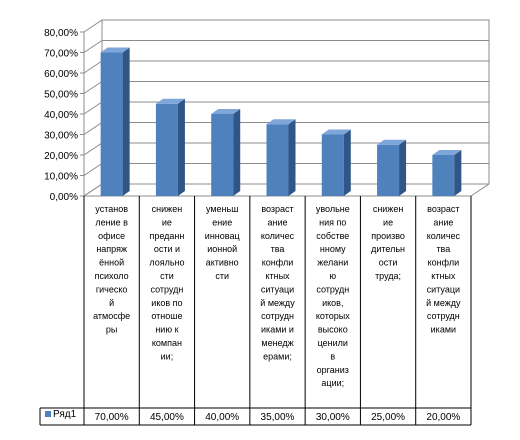 The height and width of the screenshot is (440, 520). What do you see at coordinates (443, 417) in the screenshot?
I see `data-table-value: 20,00%` at bounding box center [443, 417].